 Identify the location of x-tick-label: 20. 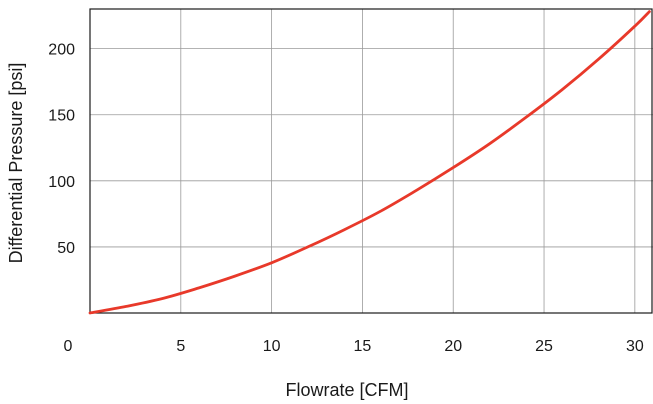
(453, 346).